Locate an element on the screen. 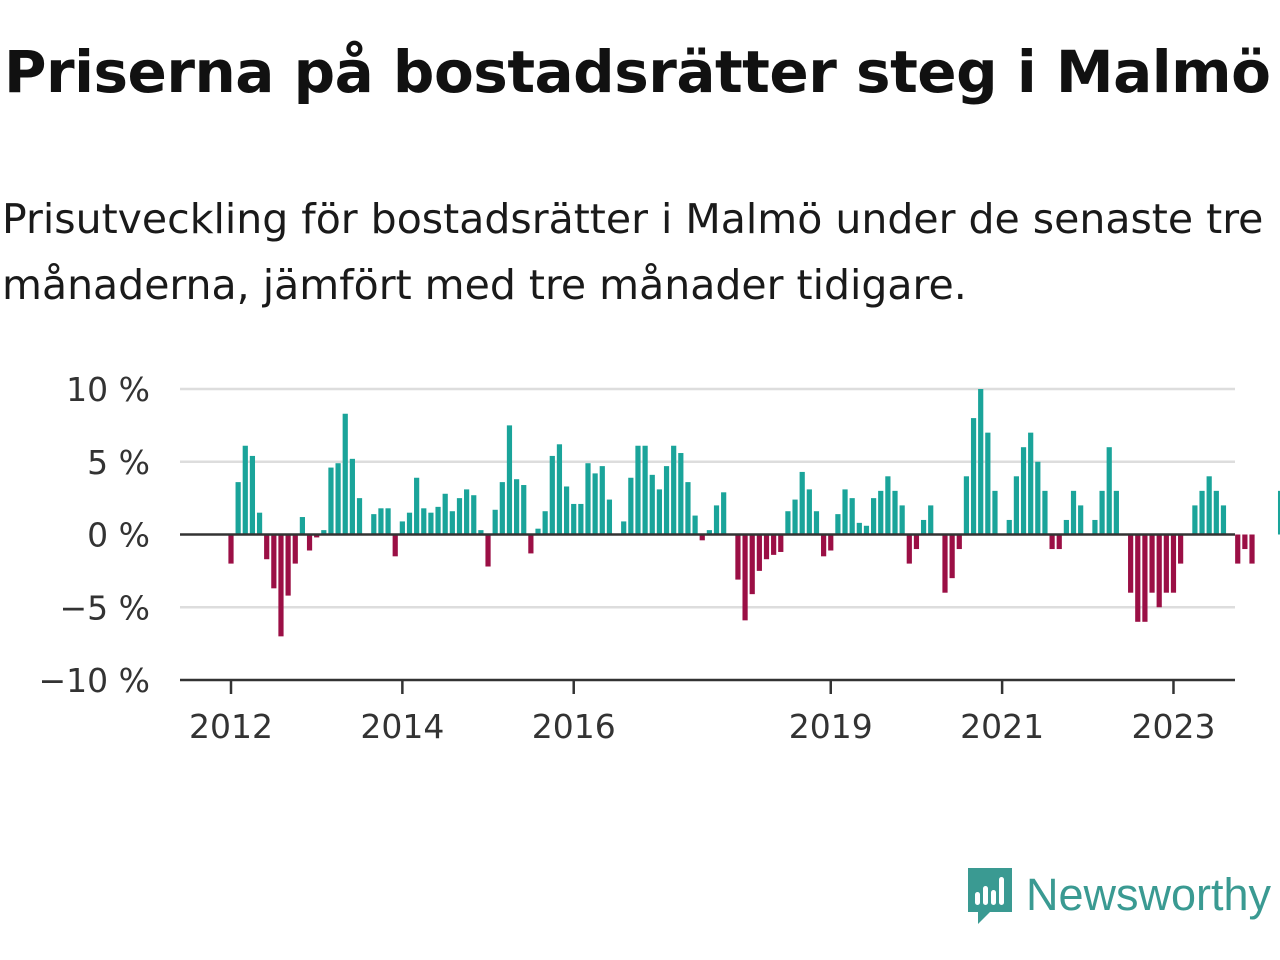  y-tick-label: 10 % is located at coordinates (108, 389).